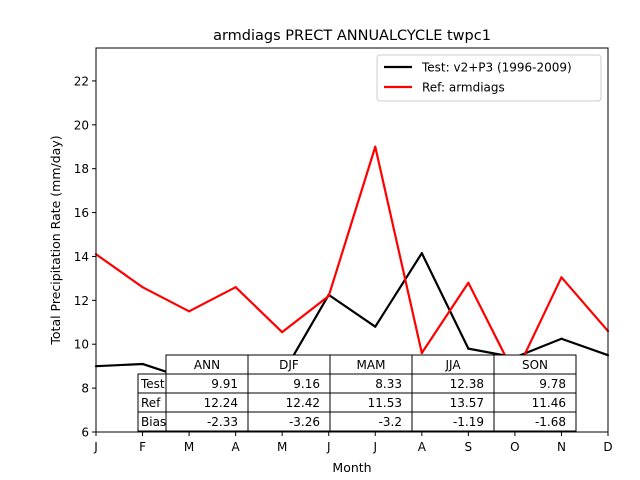 The width and height of the screenshot is (640, 480). I want to click on table-cell-value: 13.57, so click(467, 403).